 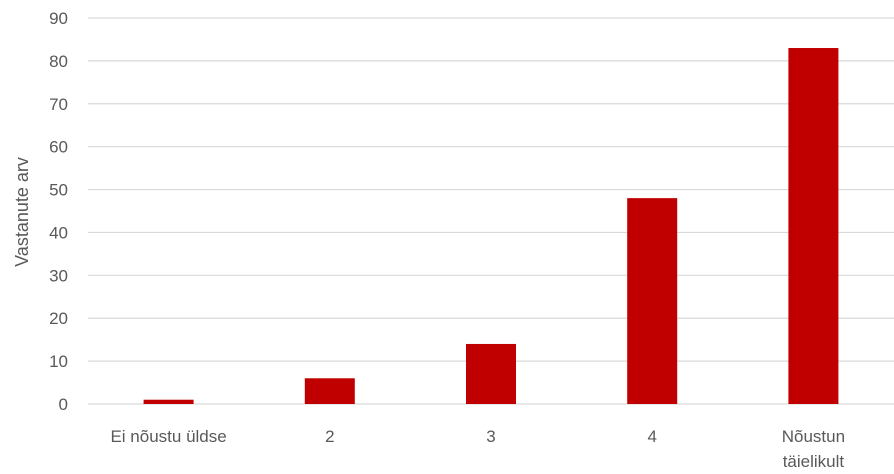 I want to click on y-axis-tick-labels: 0 10 20 30 40 50 60 70 80 90, so click(x=58, y=211).